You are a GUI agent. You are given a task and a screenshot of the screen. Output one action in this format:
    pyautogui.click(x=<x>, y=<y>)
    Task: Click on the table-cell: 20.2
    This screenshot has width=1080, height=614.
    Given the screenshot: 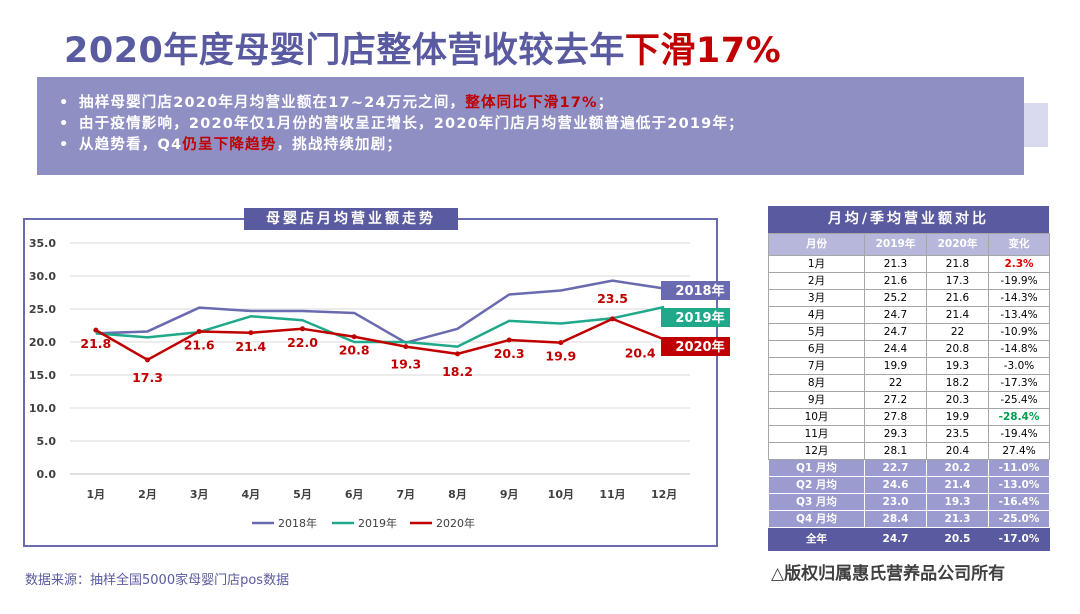 What is the action you would take?
    pyautogui.click(x=957, y=468)
    